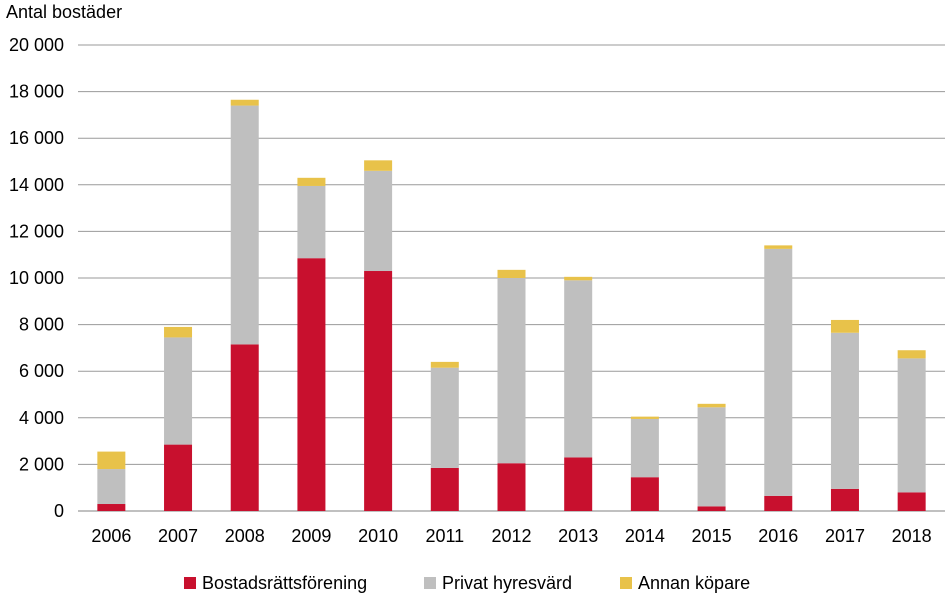 The height and width of the screenshot is (601, 946). Describe the element at coordinates (41, 325) in the screenshot. I see `y-tick-label: 8 000` at that location.